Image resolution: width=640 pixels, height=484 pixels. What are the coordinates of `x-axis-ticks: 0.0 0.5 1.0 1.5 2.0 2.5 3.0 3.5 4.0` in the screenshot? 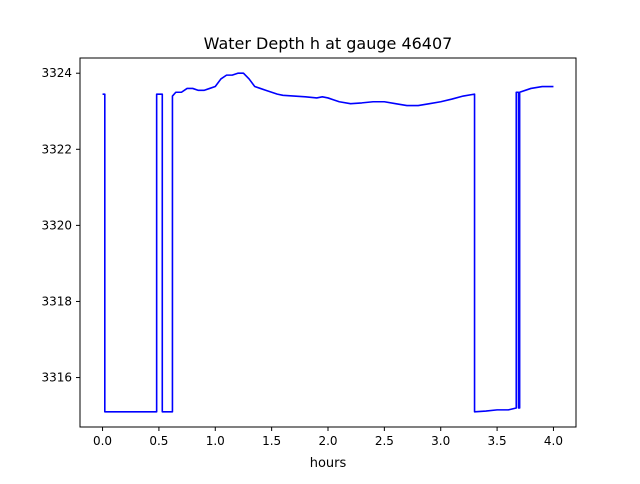 It's located at (328, 437).